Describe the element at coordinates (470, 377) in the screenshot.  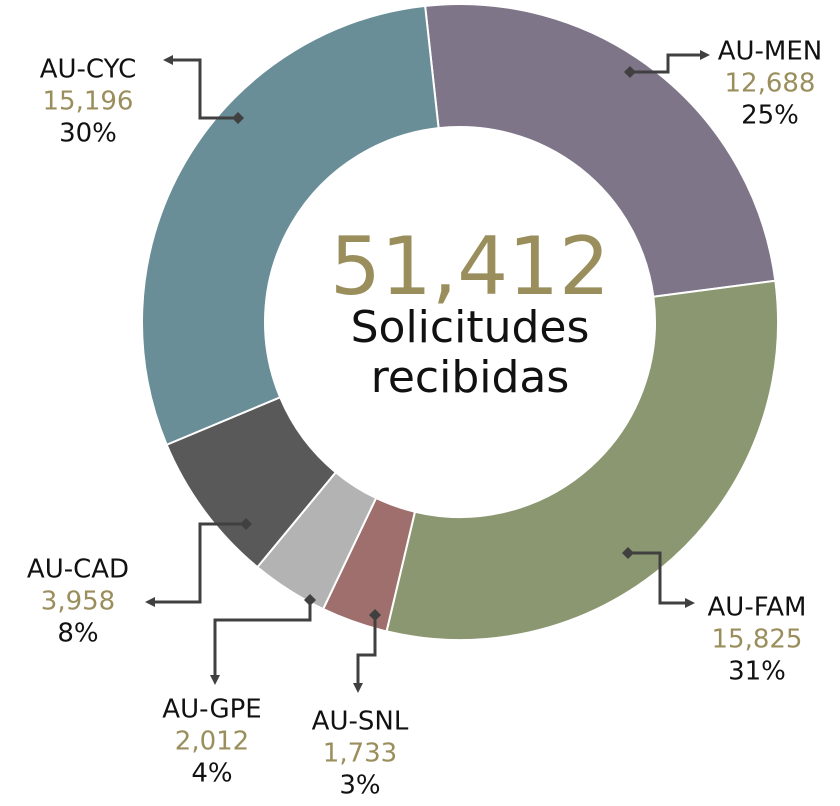
I see `center-text: recibidas` at that location.